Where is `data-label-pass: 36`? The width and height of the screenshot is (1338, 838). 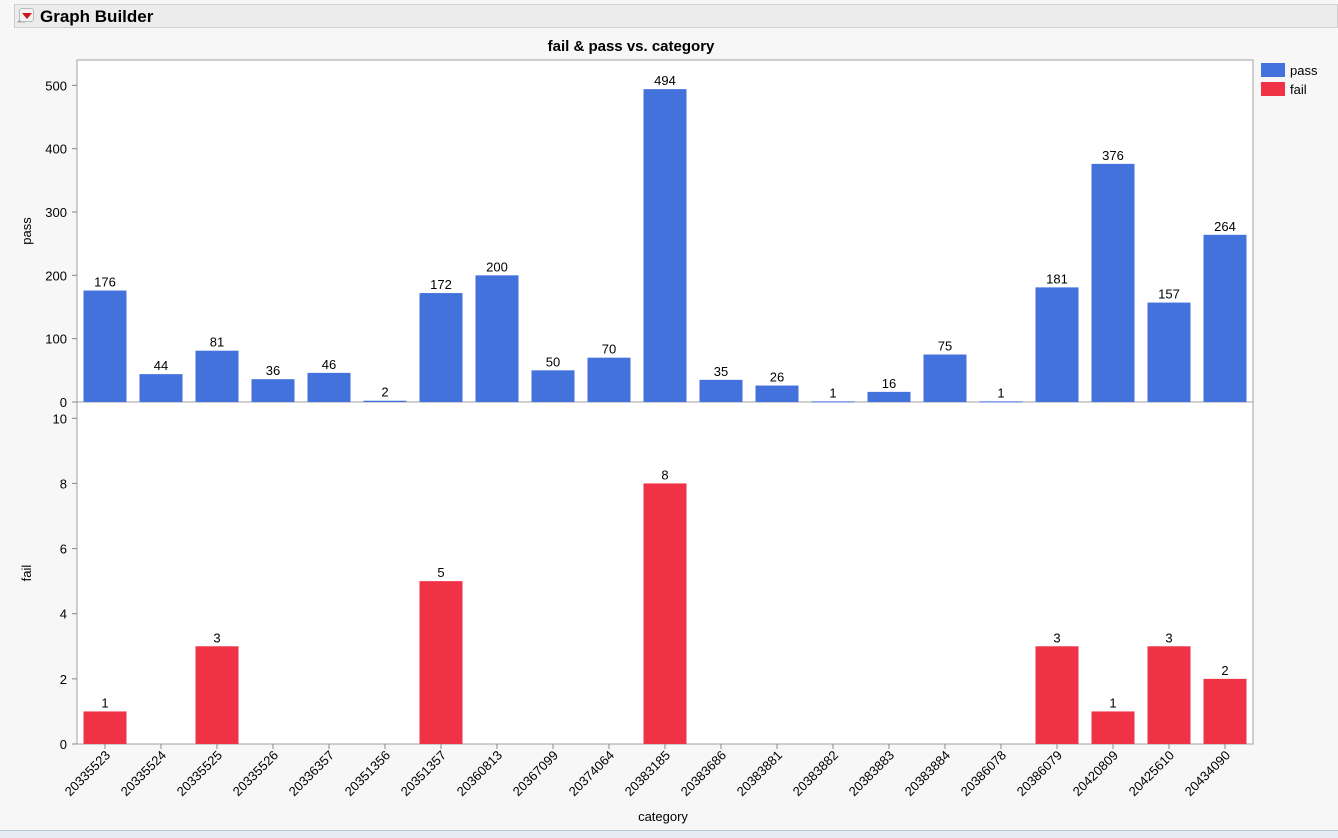
data-label-pass: 36 is located at coordinates (273, 370).